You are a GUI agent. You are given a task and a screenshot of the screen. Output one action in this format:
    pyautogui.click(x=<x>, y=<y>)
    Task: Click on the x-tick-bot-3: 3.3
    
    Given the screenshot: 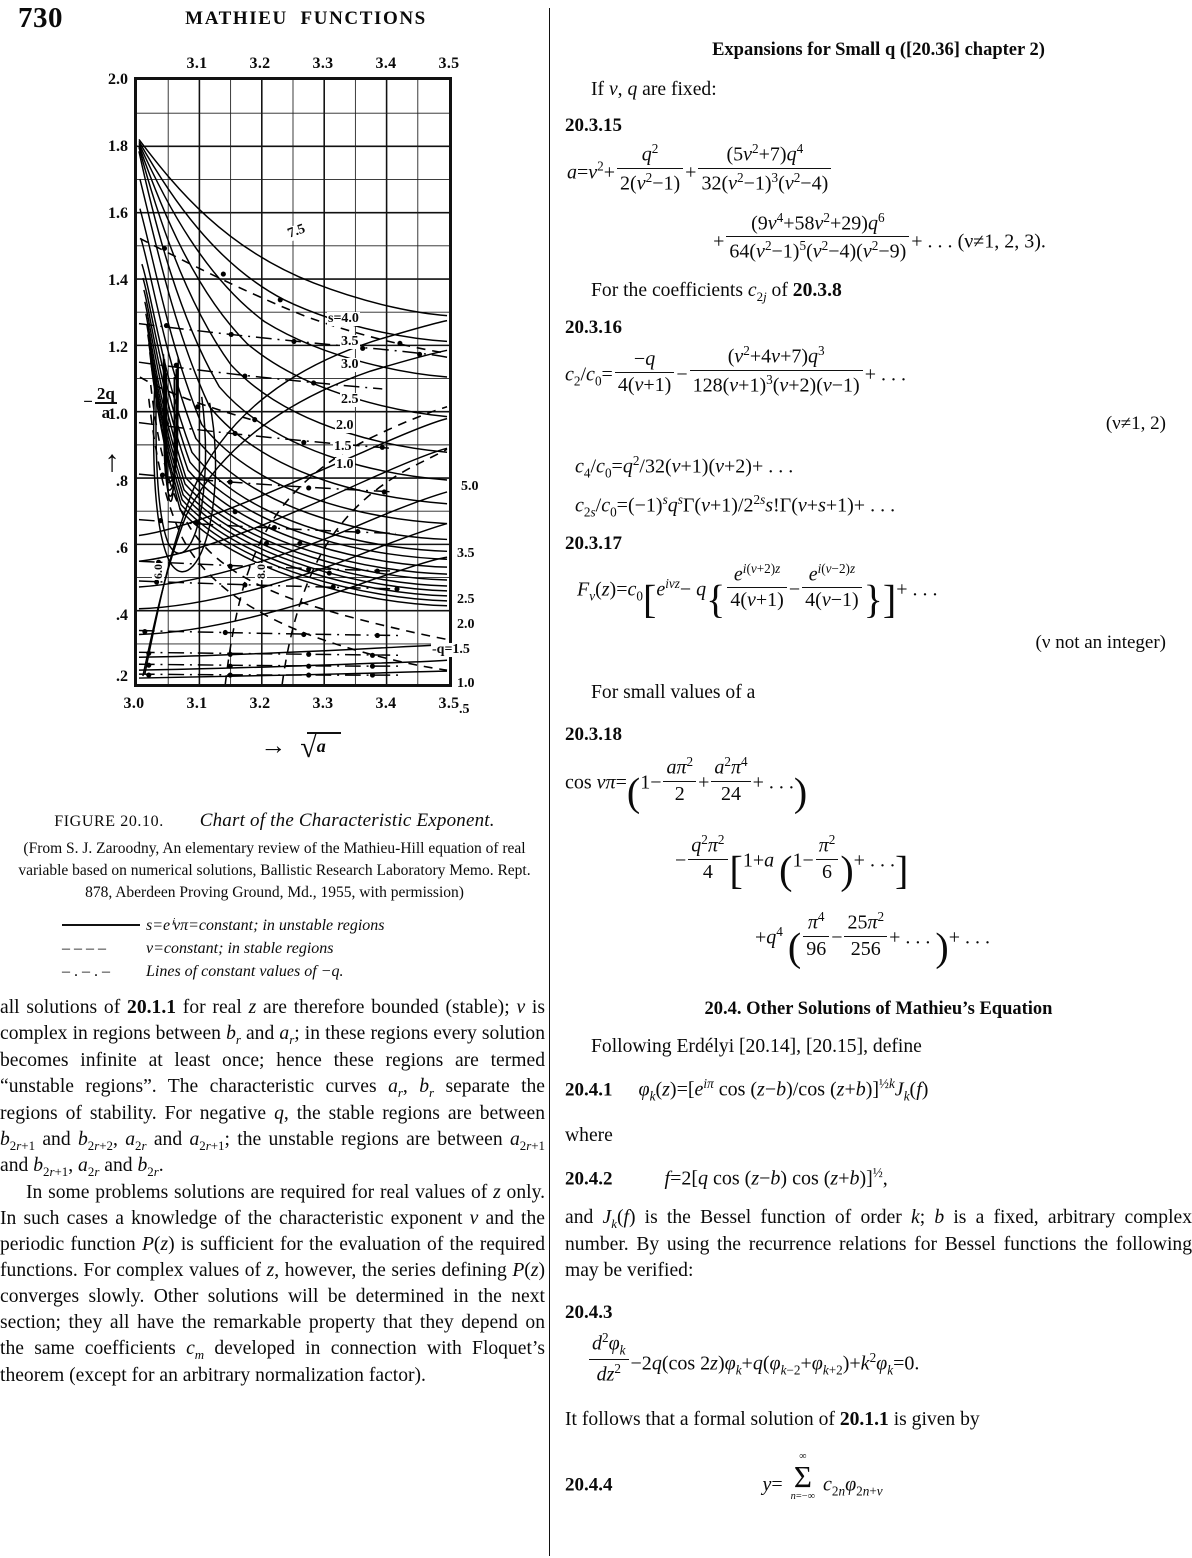 What is the action you would take?
    pyautogui.click(x=323, y=703)
    